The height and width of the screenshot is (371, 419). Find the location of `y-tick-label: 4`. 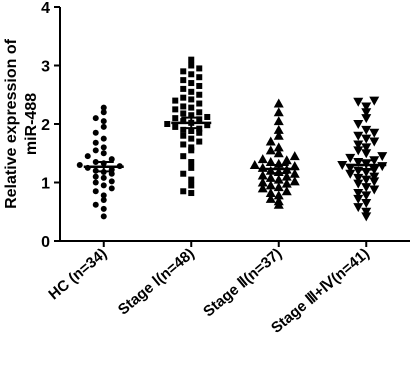

y-tick-label: 4 is located at coordinates (45, 8).